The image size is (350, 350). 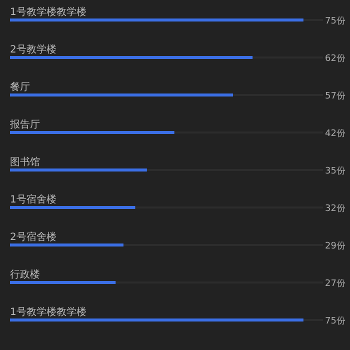 I want to click on y-tick-label: 餐厅, so click(x=20, y=87).